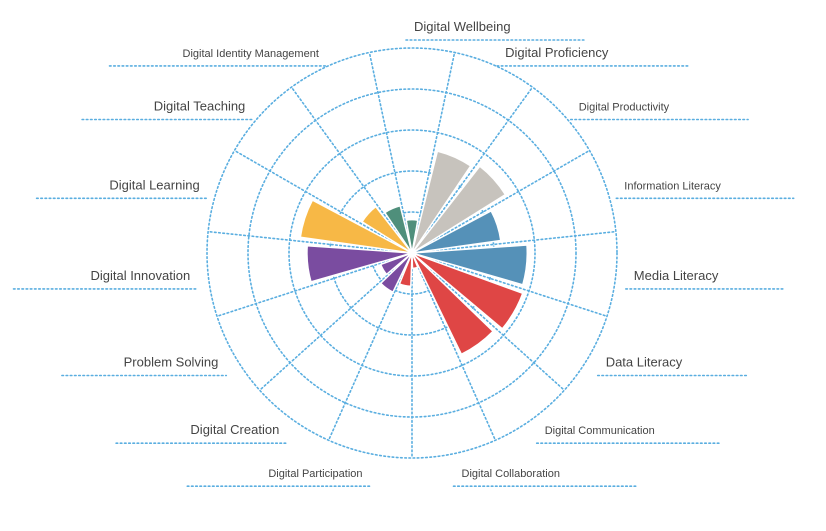  Describe the element at coordinates (456, 231) in the screenshot. I see `bar-information-literacy` at that location.